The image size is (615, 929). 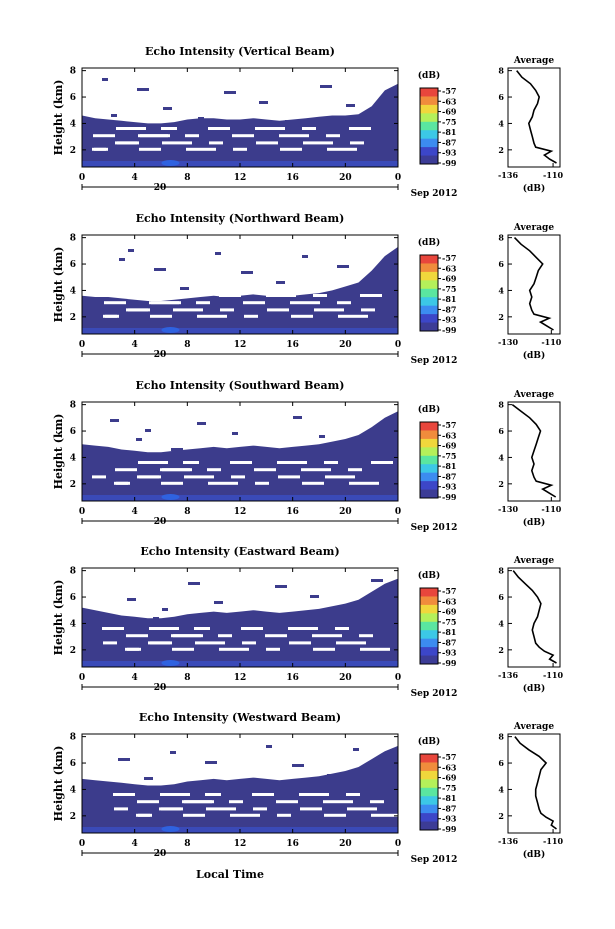 I want to click on x-tick-label: 20, so click(x=345, y=844).